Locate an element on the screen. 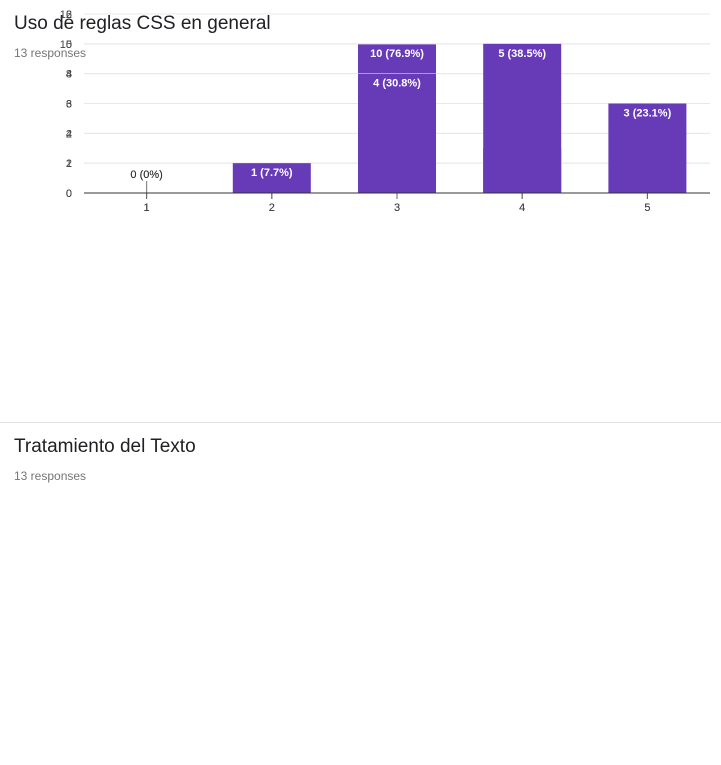 The width and height of the screenshot is (721, 765). data-label: 1 (7.7%) is located at coordinates (272, 173).